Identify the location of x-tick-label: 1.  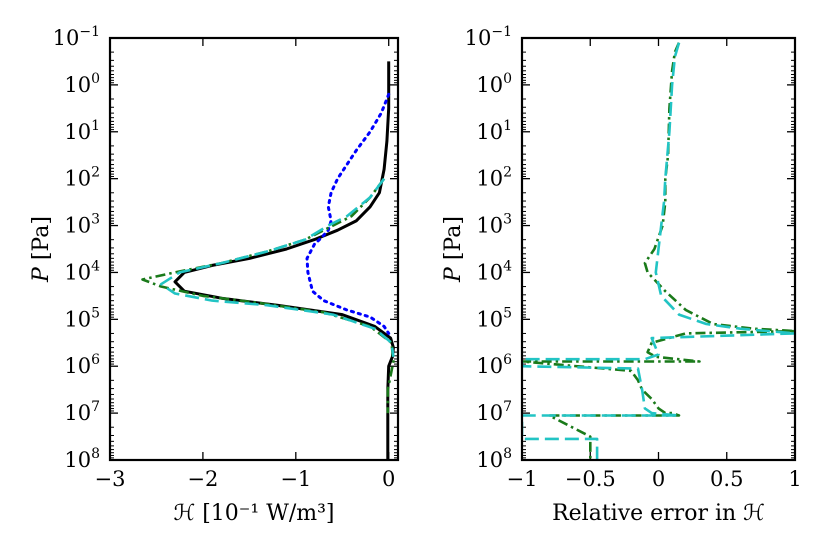
(794, 479).